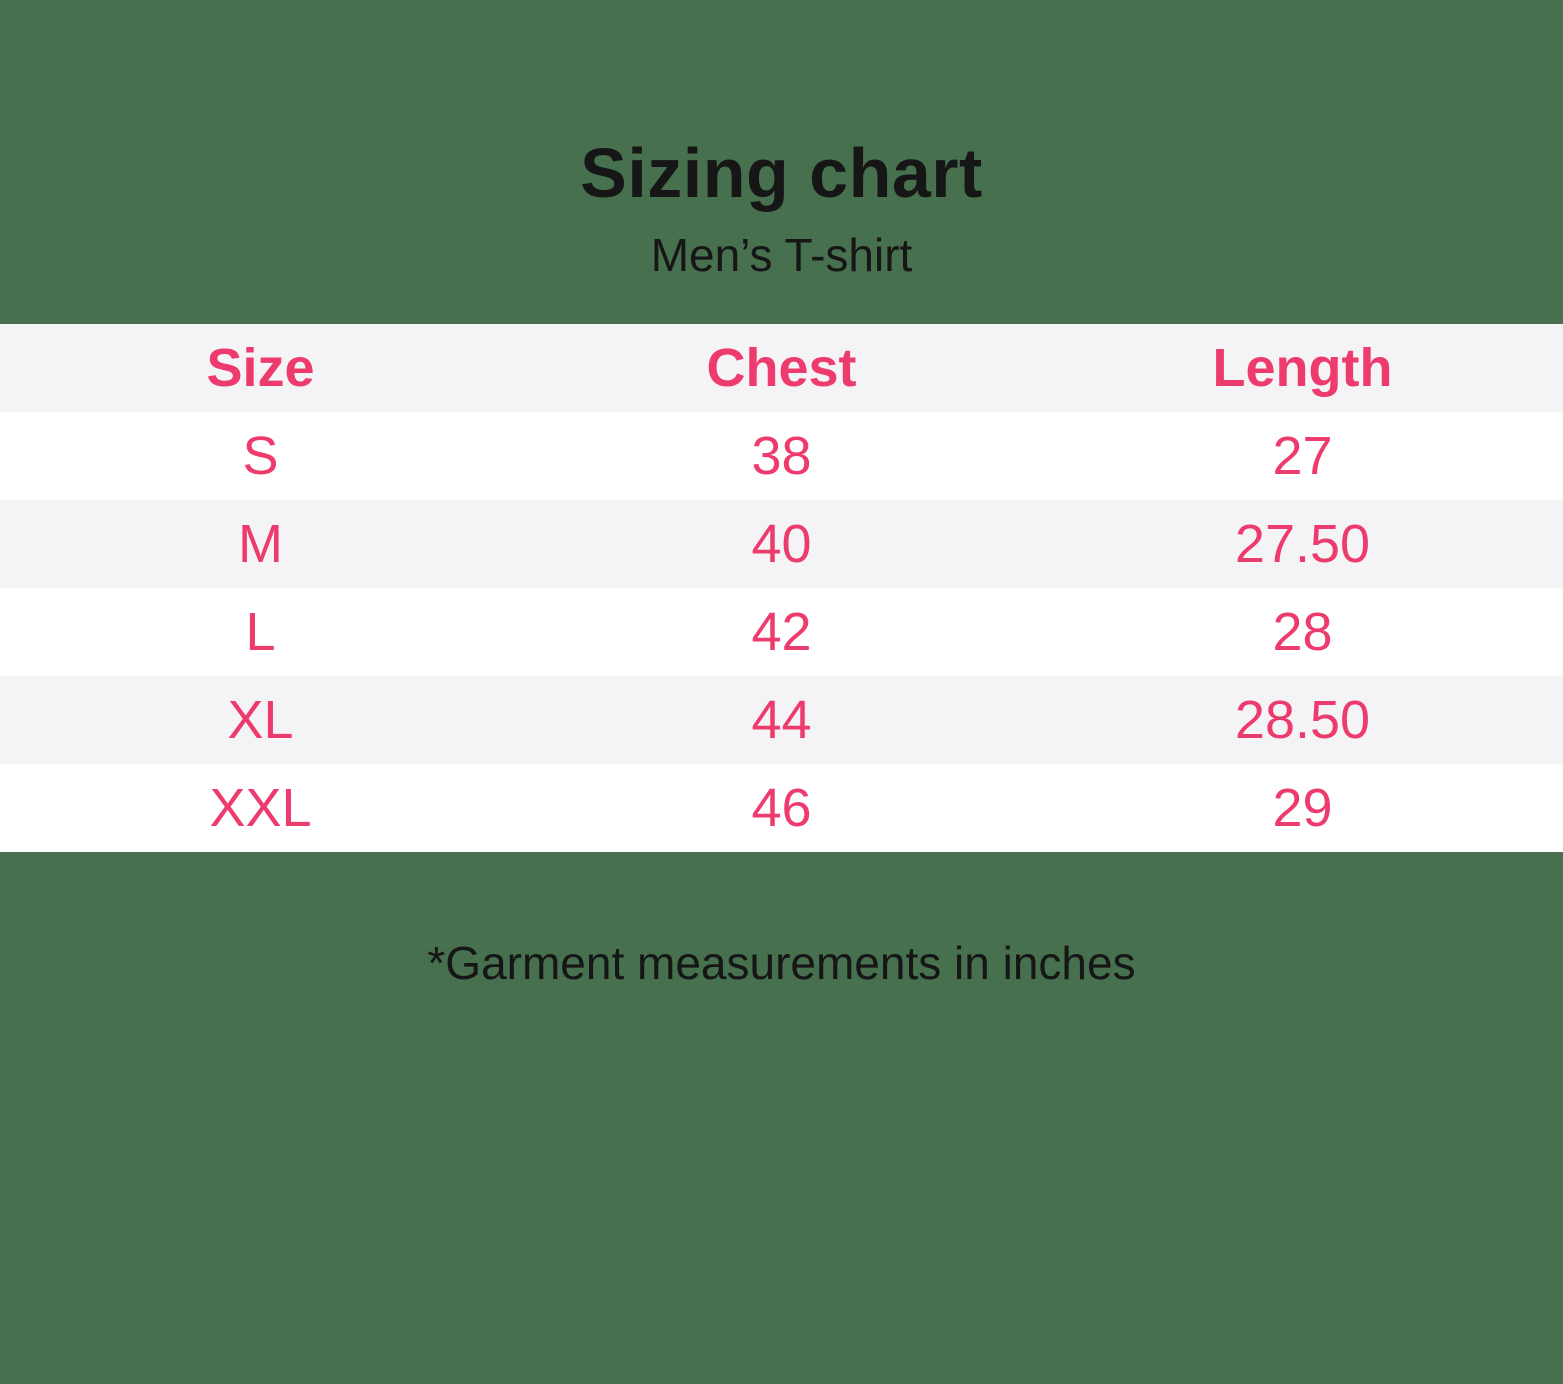 The image size is (1563, 1384). I want to click on table-row-xl: XL 44 28.50, so click(781, 720).